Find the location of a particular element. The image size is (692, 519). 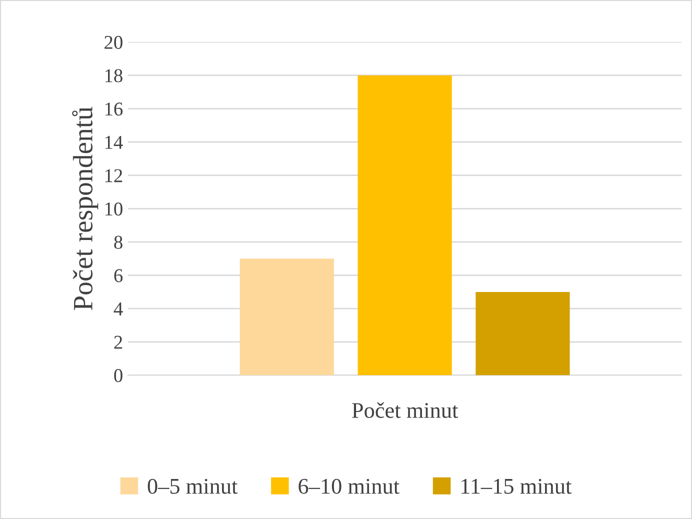

y-tick-label: 8 is located at coordinates (118, 242).